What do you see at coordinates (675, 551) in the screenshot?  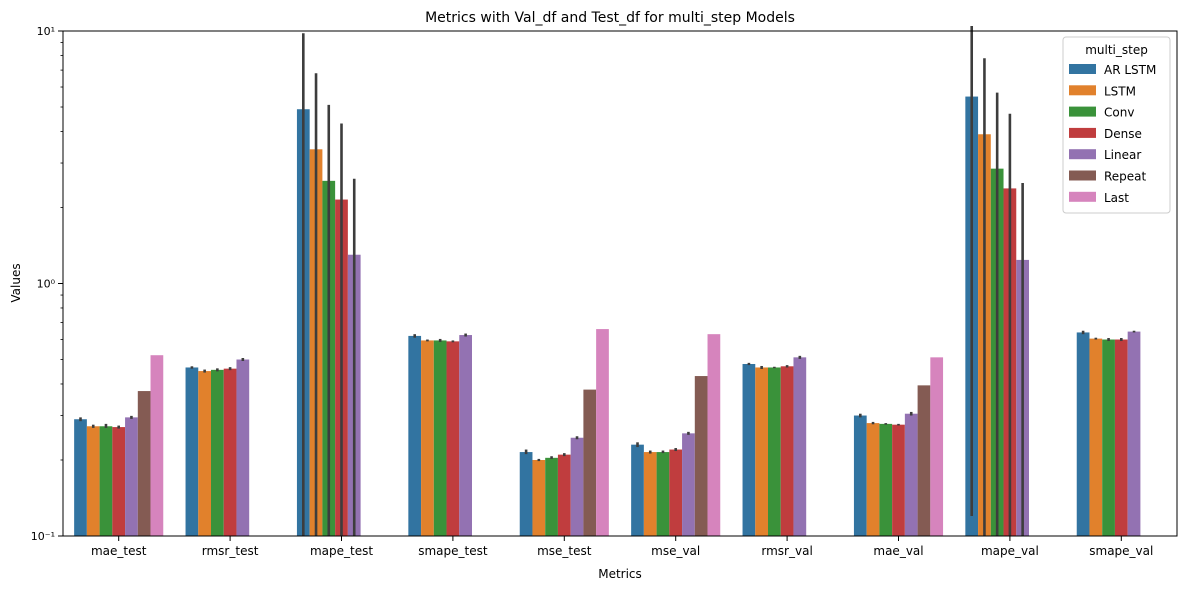 I see `x-tick-label: mse_val` at bounding box center [675, 551].